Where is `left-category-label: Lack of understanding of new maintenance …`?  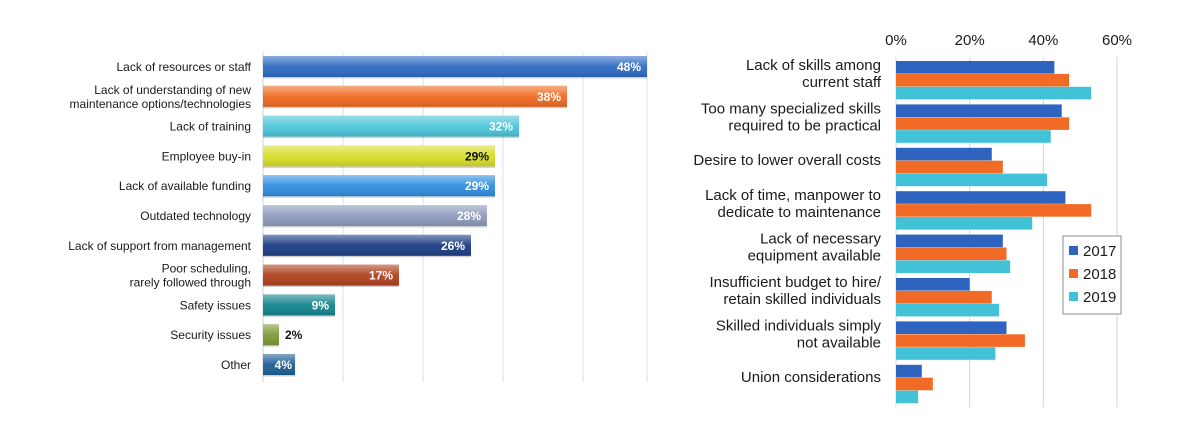 left-category-label: Lack of understanding of new maintenance … is located at coordinates (161, 97).